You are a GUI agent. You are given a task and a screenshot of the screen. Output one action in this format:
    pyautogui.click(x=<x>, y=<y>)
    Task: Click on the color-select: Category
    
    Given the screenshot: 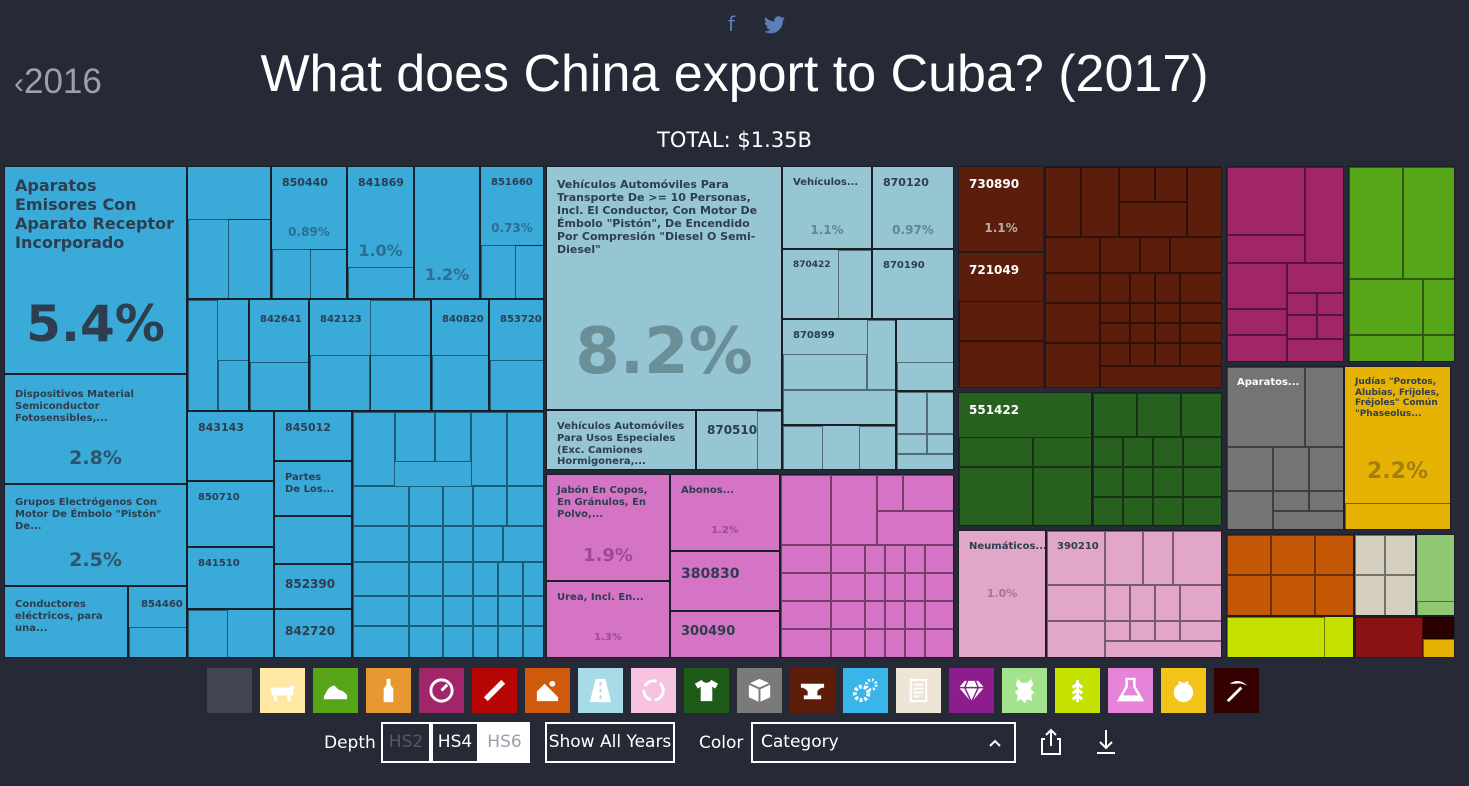 What is the action you would take?
    pyautogui.click(x=883, y=742)
    